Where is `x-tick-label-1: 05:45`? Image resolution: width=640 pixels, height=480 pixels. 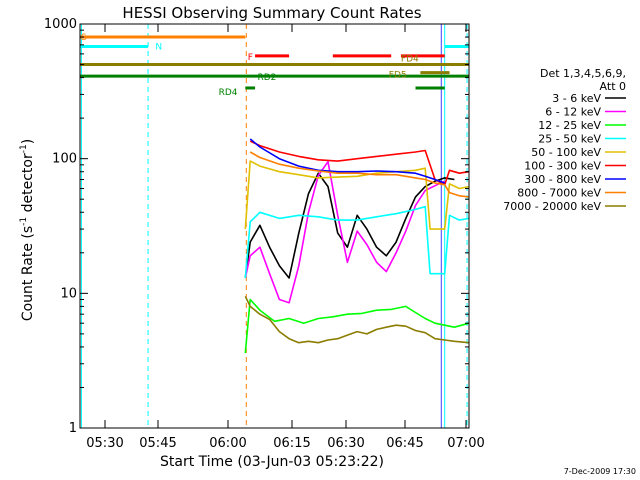
x-tick-label-1: 05:45 is located at coordinates (157, 443).